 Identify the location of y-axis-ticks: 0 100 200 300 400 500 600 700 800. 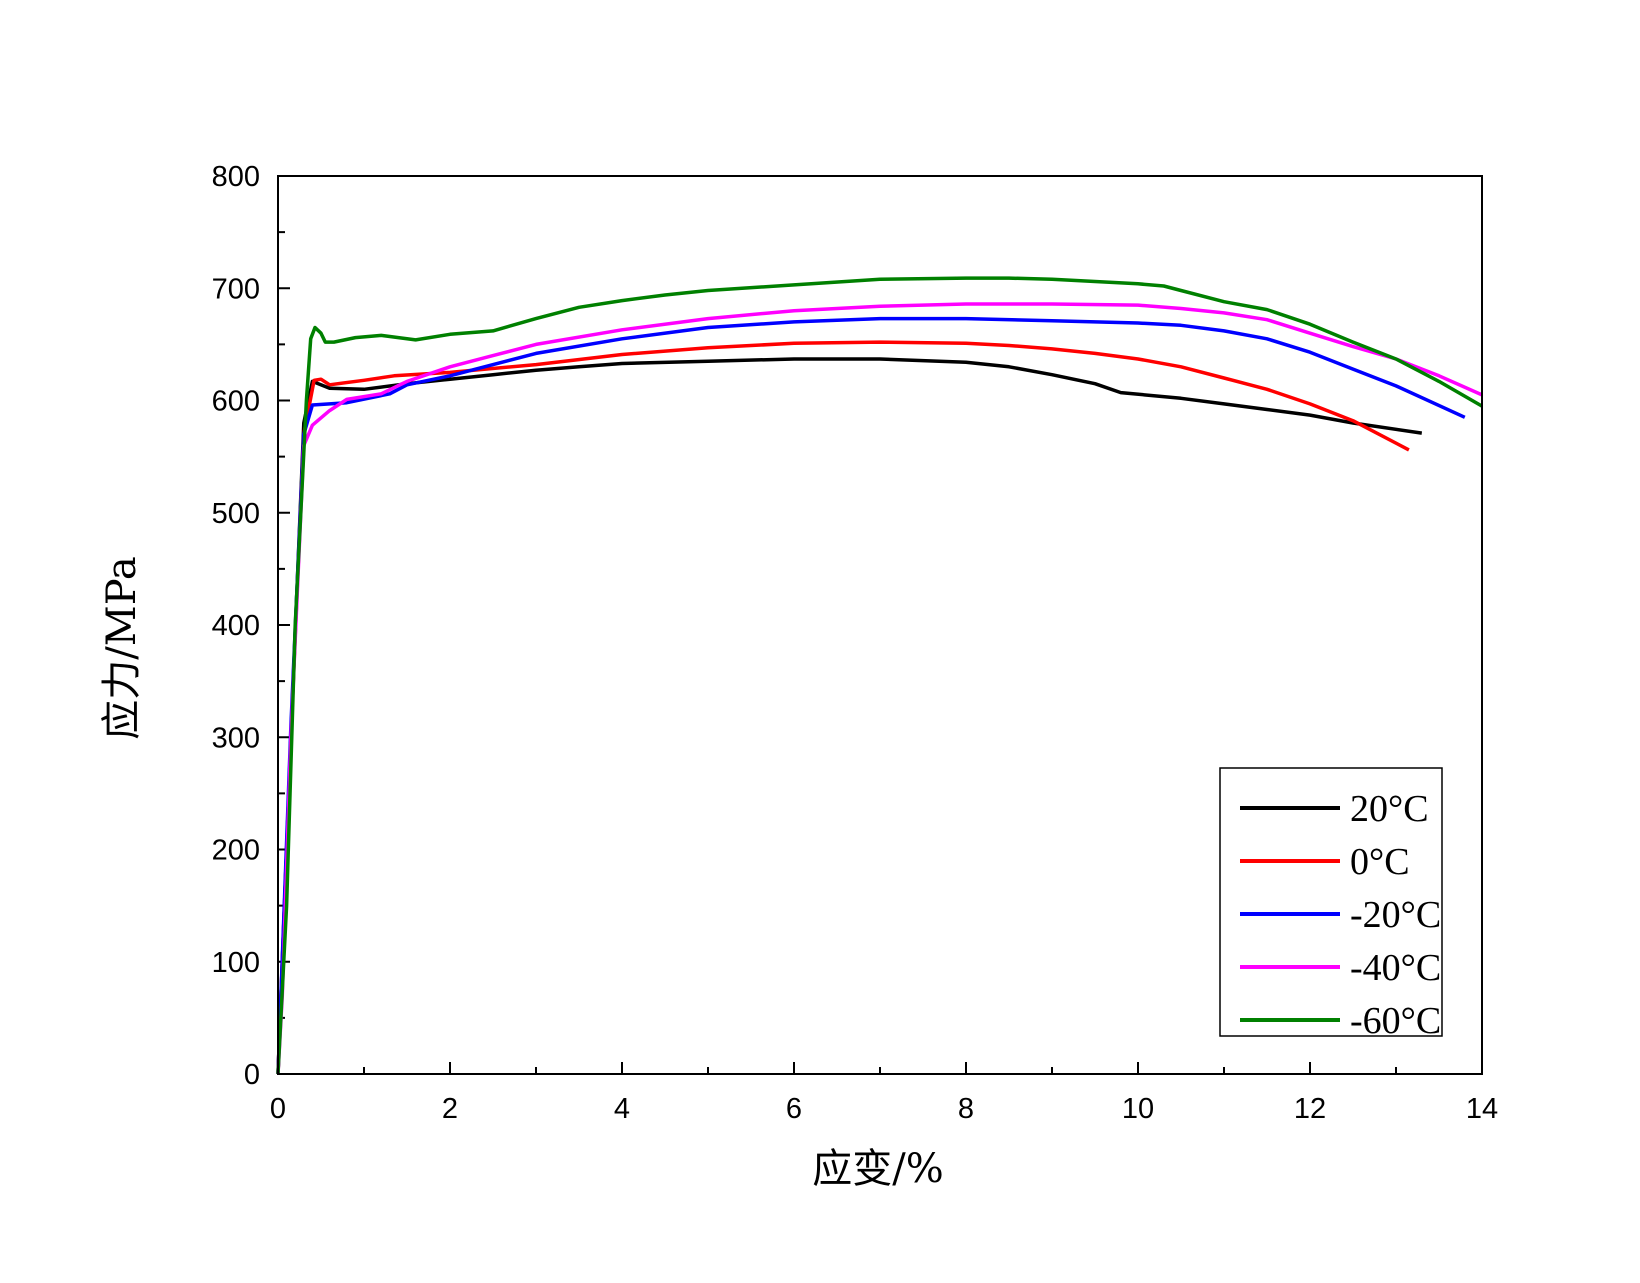
(251, 626).